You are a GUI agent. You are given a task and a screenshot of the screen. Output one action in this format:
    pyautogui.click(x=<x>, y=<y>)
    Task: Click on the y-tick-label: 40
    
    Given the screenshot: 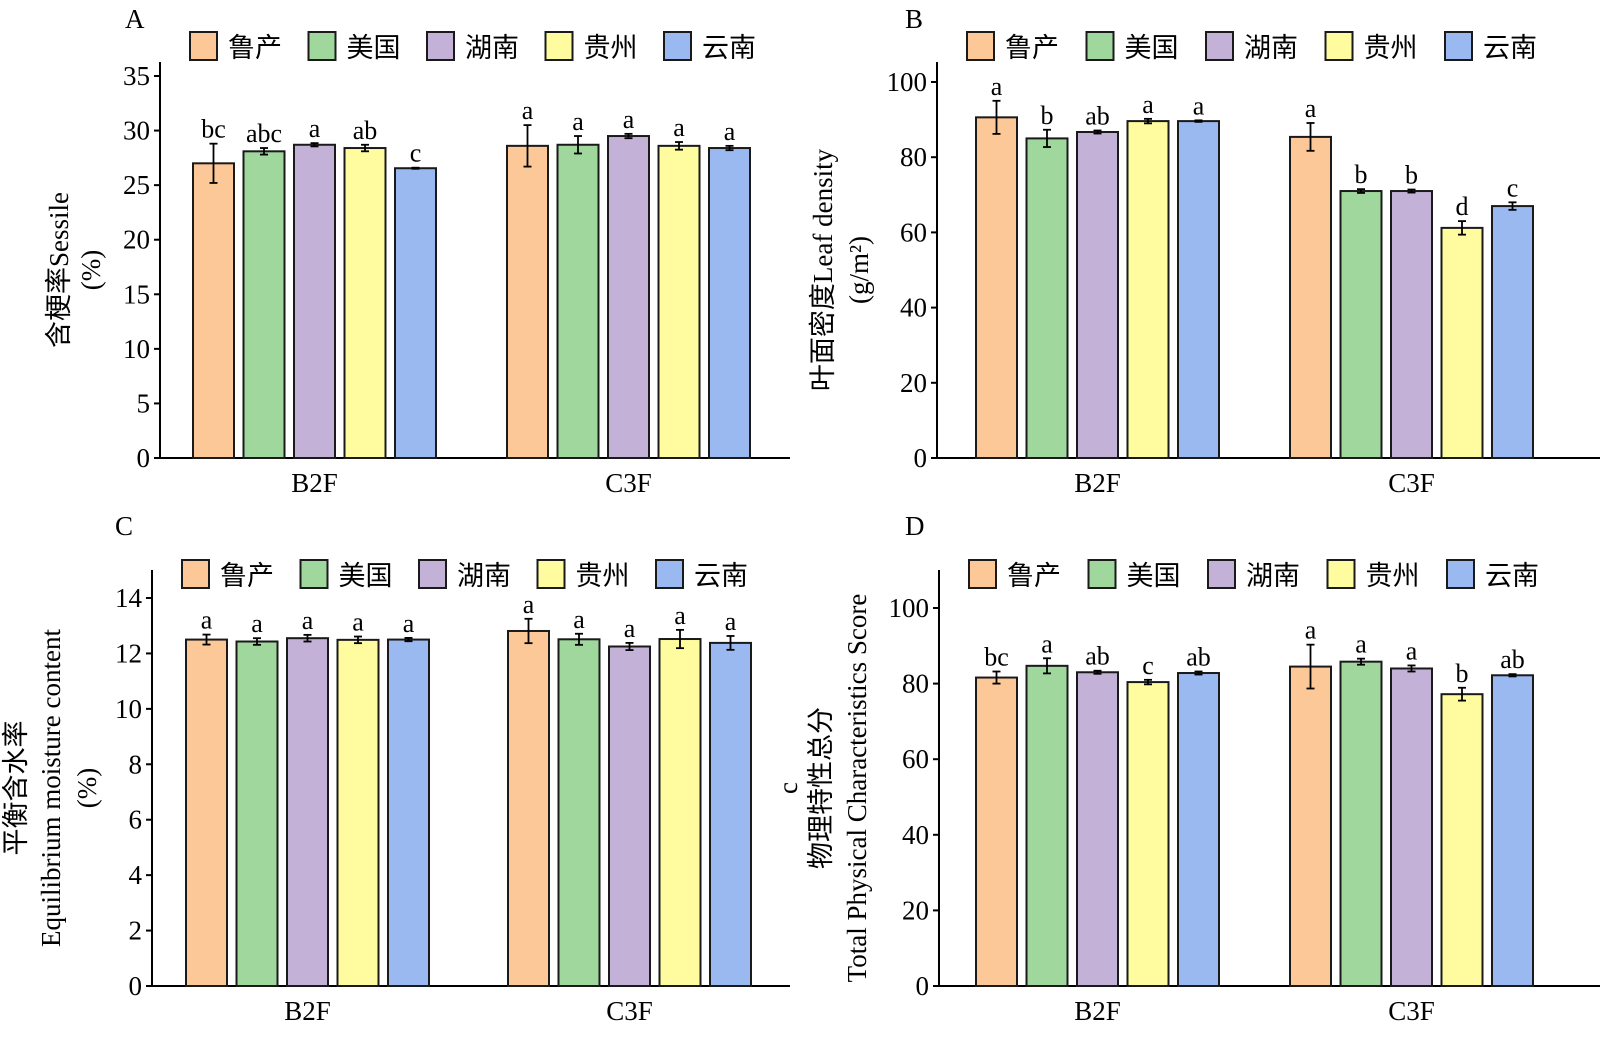 What is the action you would take?
    pyautogui.click(x=913, y=308)
    